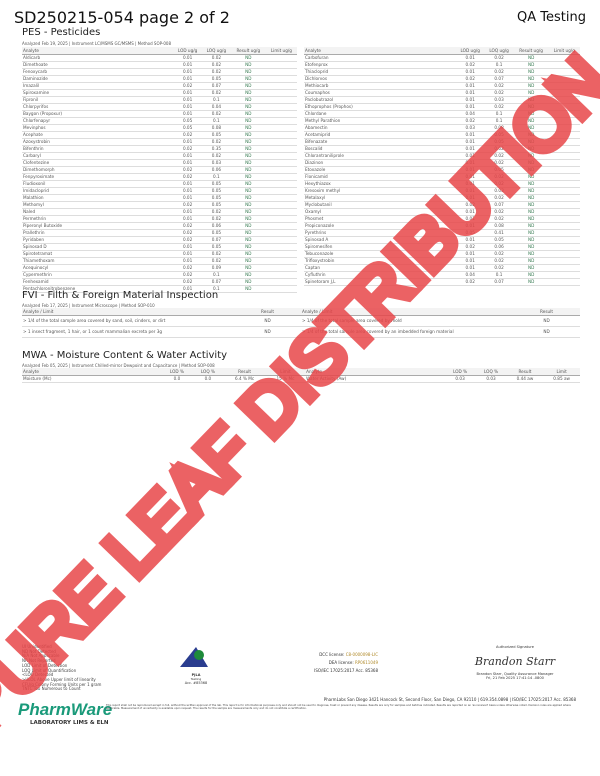 Image resolution: width=600 pixels, height=776 pixels. I want to click on table-row: Imazalil 0.02 0.07 ND, so click(159, 86).